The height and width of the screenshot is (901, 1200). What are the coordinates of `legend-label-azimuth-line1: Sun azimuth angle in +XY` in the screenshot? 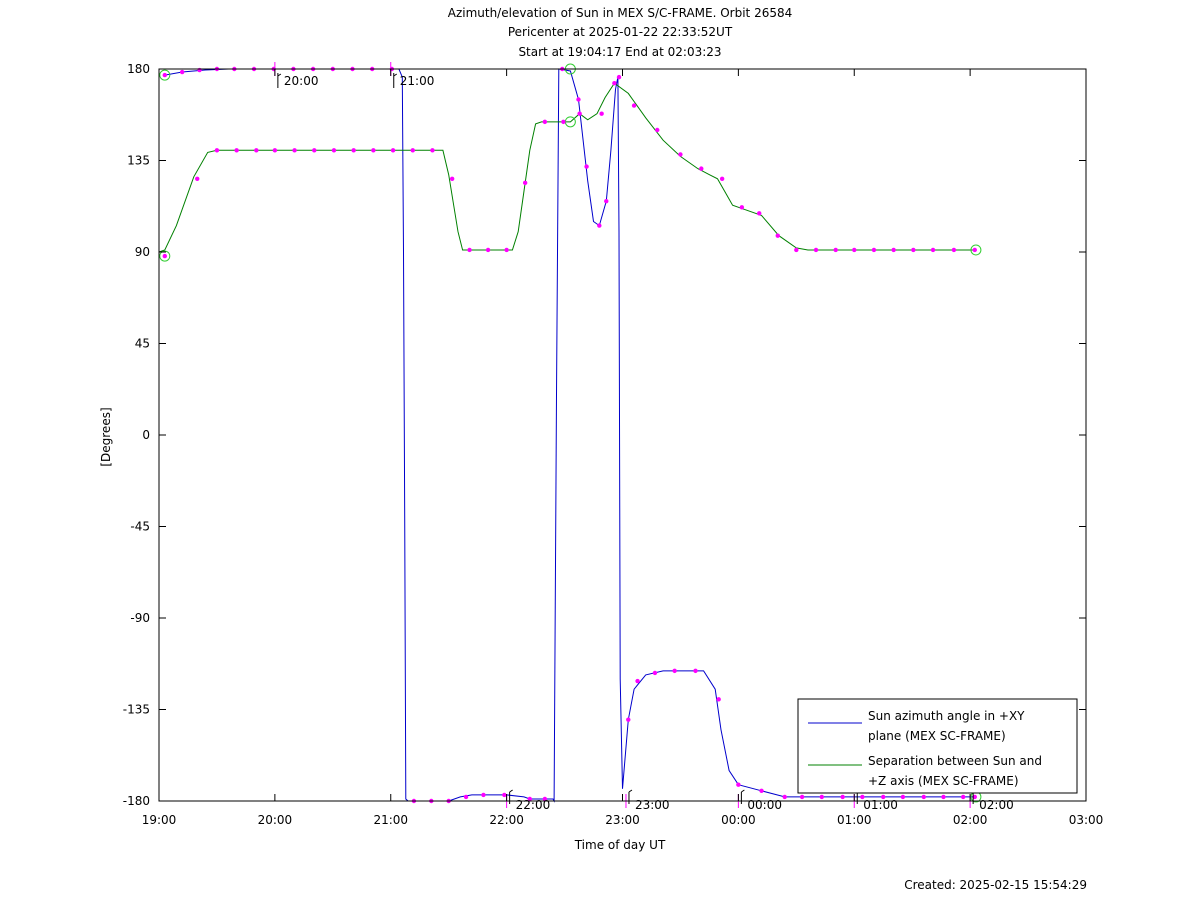 It's located at (946, 716).